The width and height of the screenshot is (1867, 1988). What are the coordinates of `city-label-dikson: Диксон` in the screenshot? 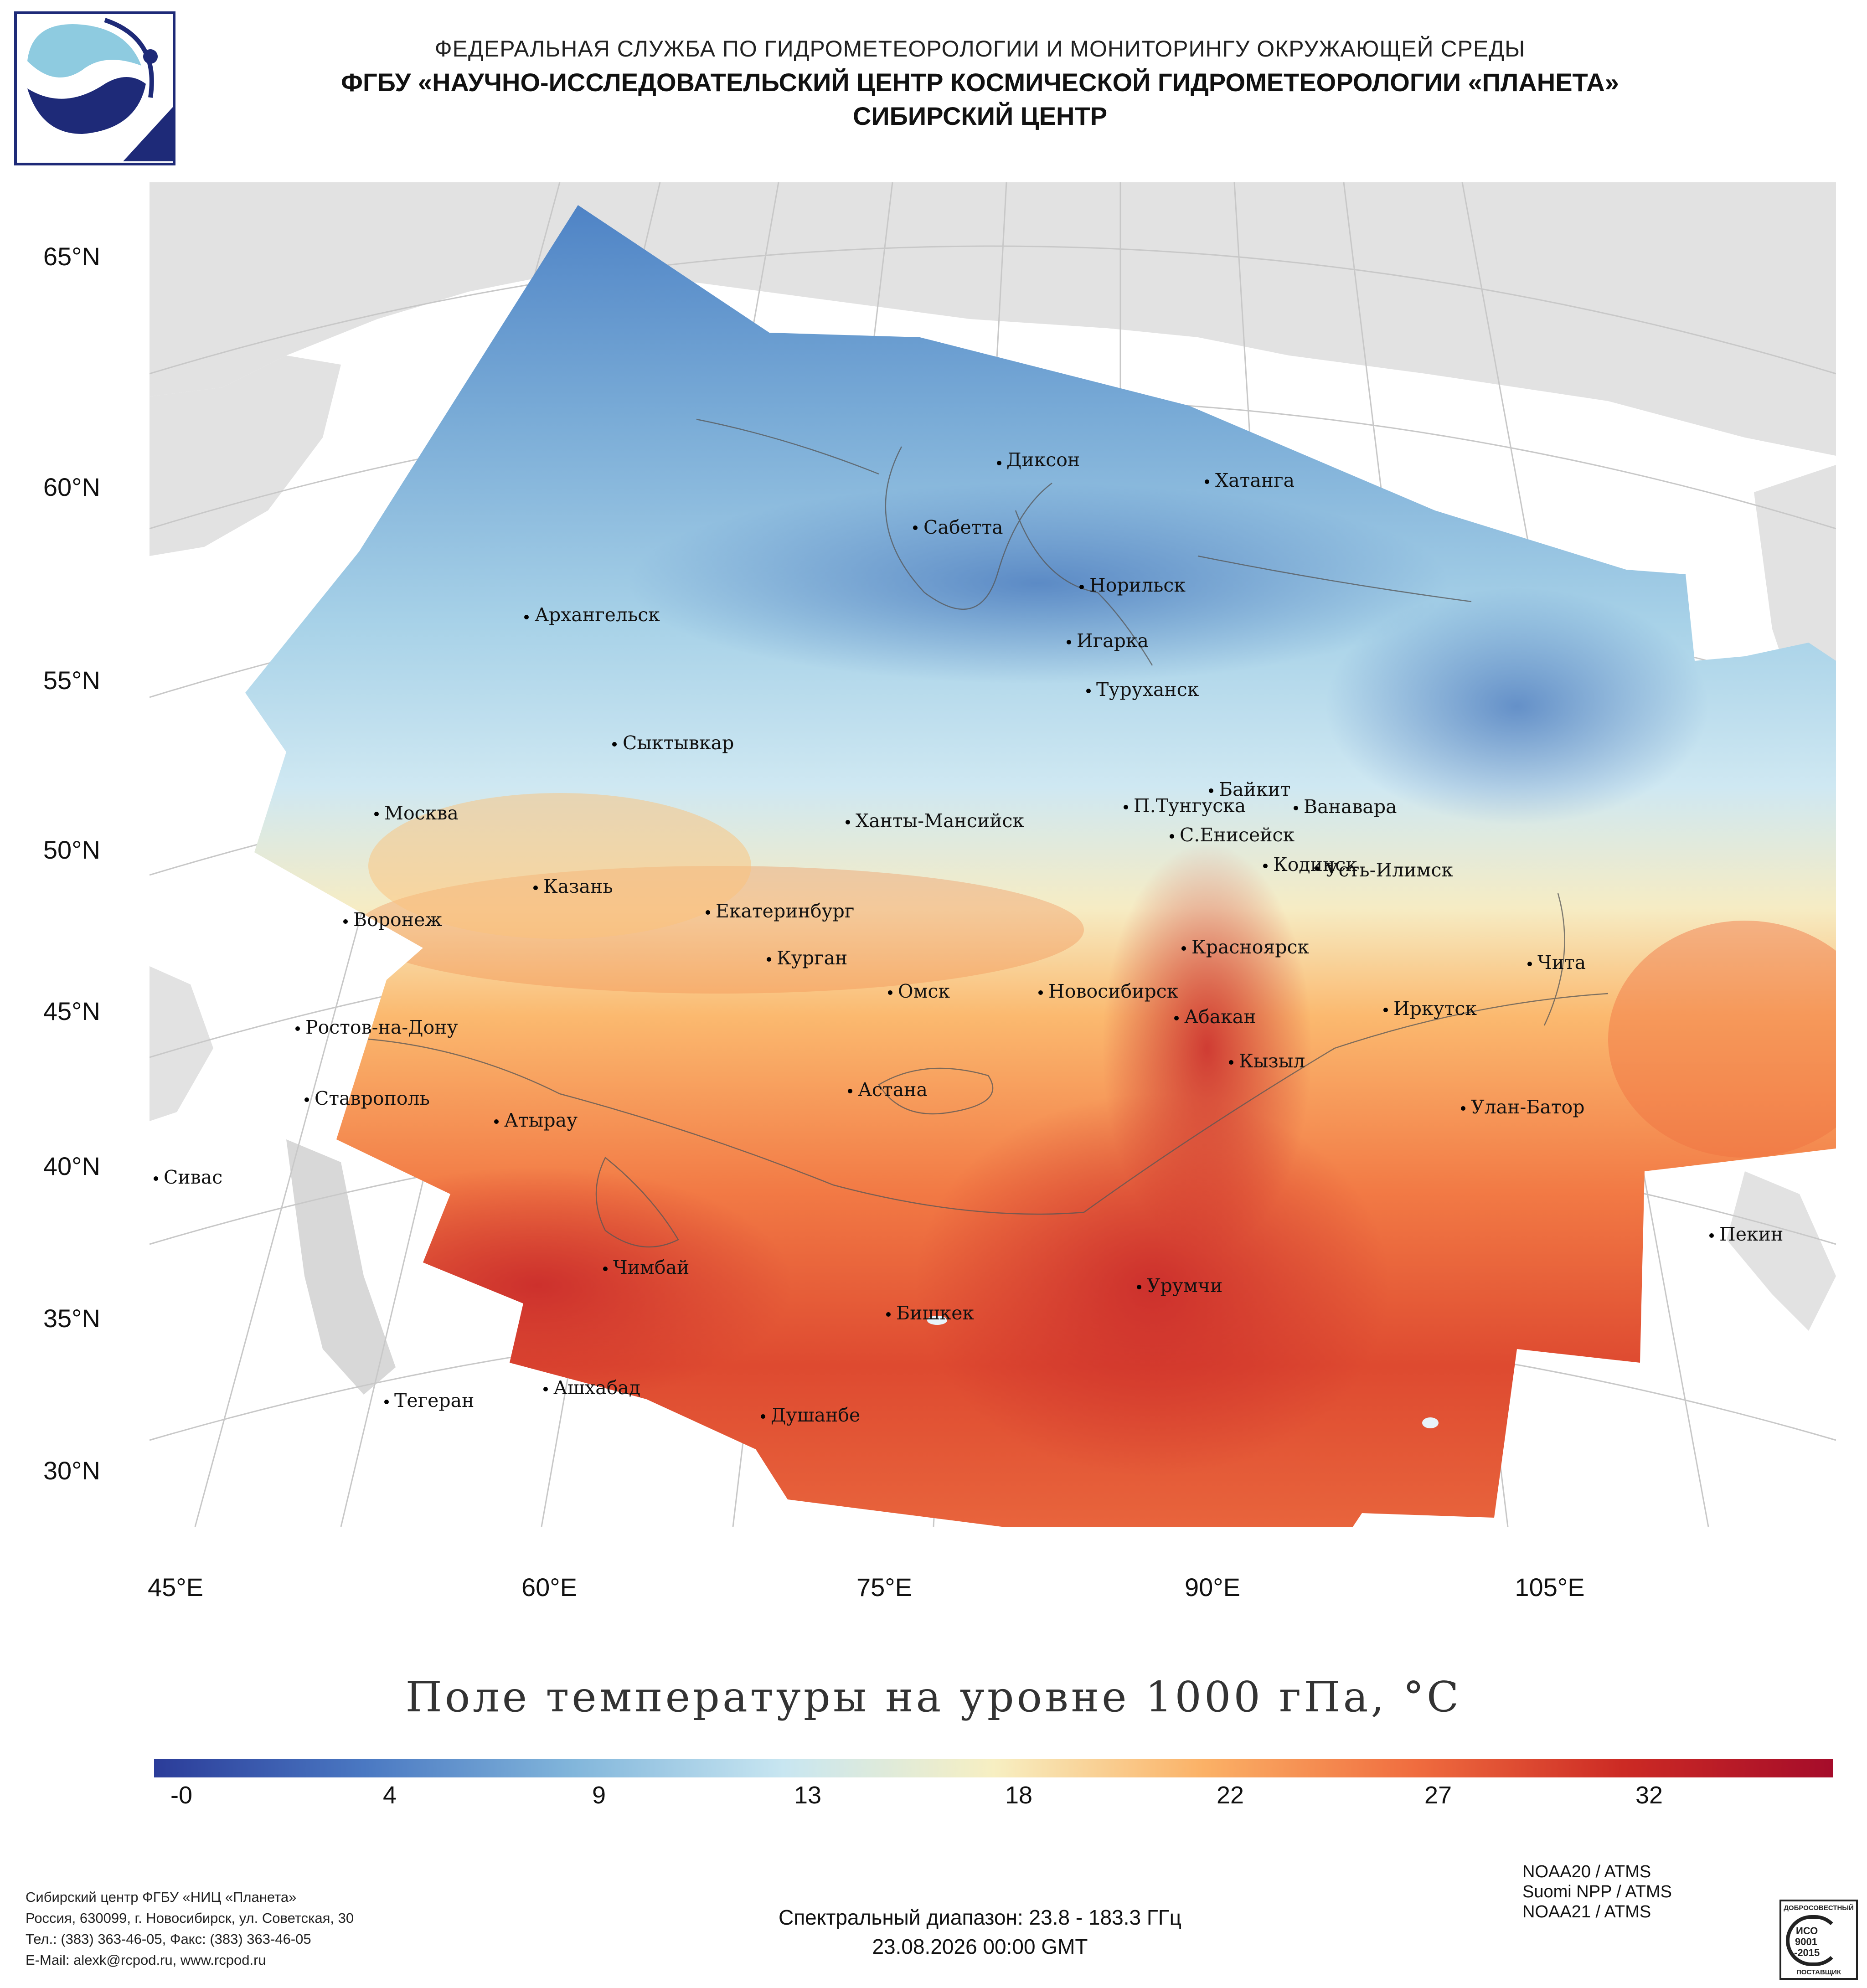 It's located at (1043, 460).